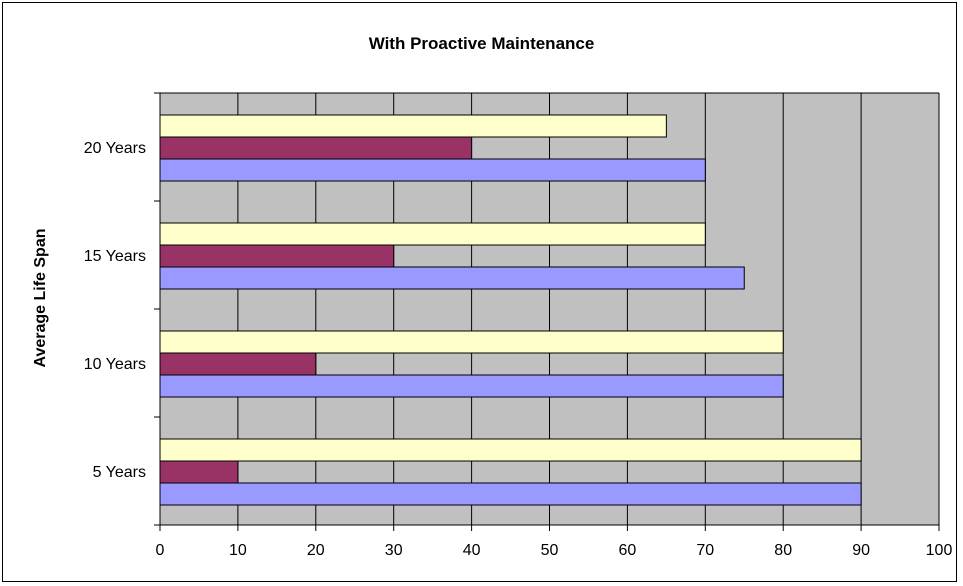 The image size is (963, 586). I want to click on x-tick-label: 70, so click(705, 550).